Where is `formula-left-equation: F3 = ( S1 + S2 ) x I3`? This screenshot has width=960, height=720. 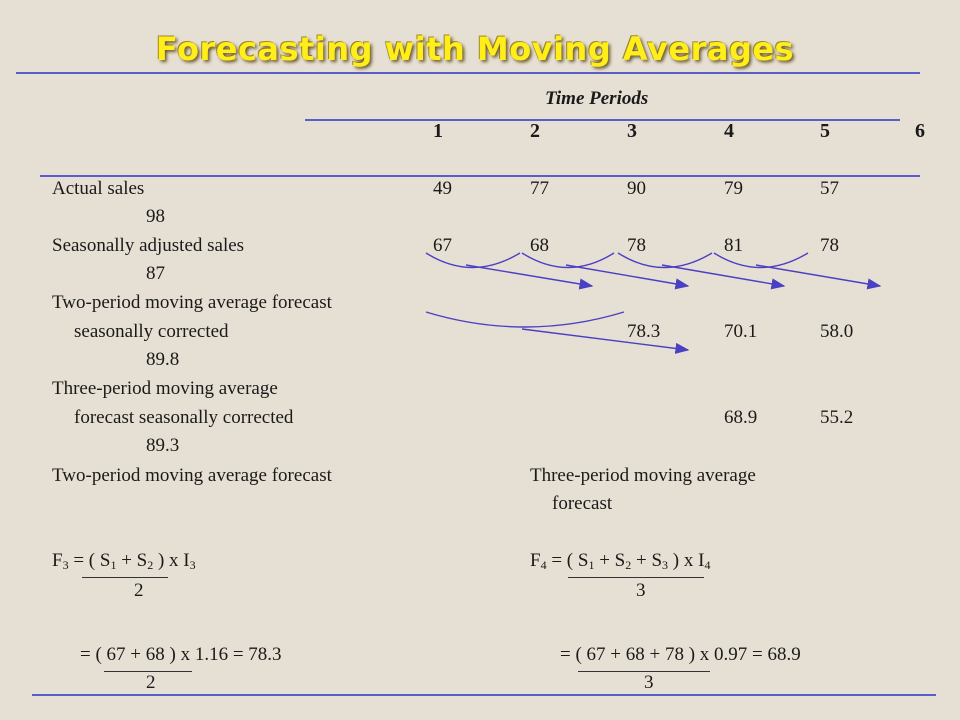
formula-left-equation: F3 = ( S1 + S2 ) x I3 is located at coordinates (124, 561).